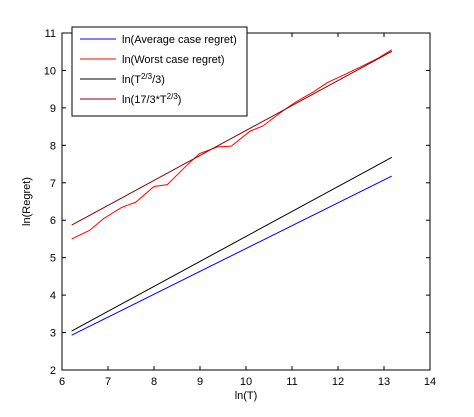 The image size is (474, 417). I want to click on y-axis-label: ln(Regret), so click(27, 201).